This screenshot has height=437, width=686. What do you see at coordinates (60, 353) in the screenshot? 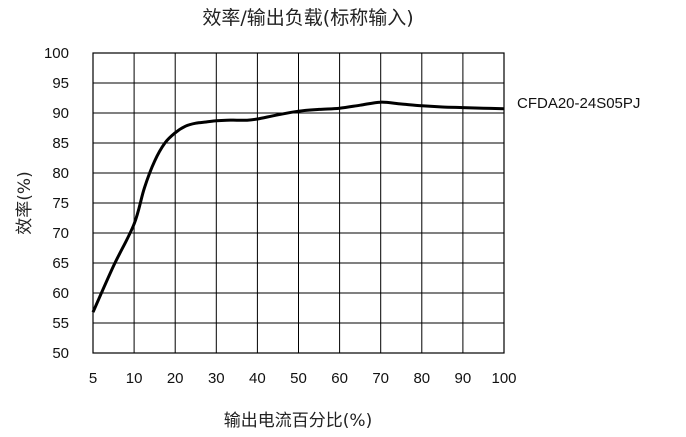
I see `y-tick-label: 50` at bounding box center [60, 353].